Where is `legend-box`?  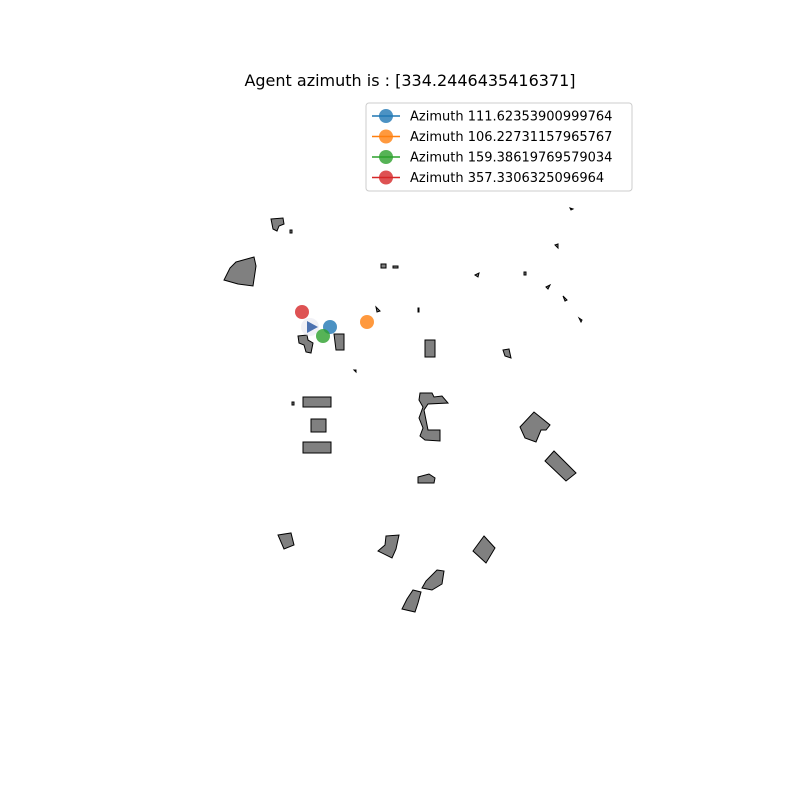
legend-box is located at coordinates (499, 147).